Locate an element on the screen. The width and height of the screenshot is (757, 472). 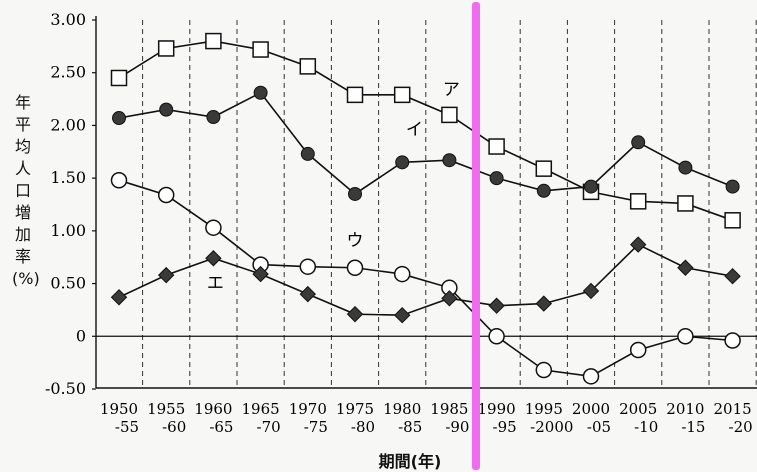
x-tick-label-end: -75 is located at coordinates (316, 427).